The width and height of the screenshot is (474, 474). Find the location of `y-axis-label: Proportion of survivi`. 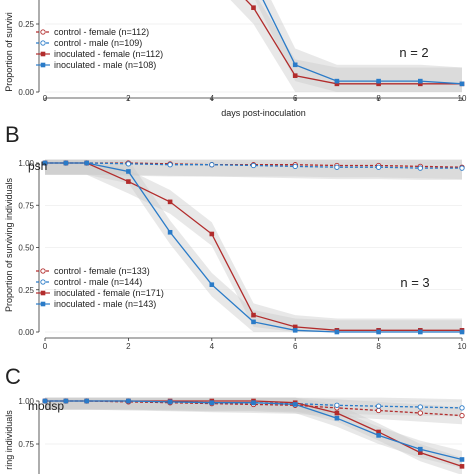

y-axis-label: Proportion of survivi is located at coordinates (9, 52).